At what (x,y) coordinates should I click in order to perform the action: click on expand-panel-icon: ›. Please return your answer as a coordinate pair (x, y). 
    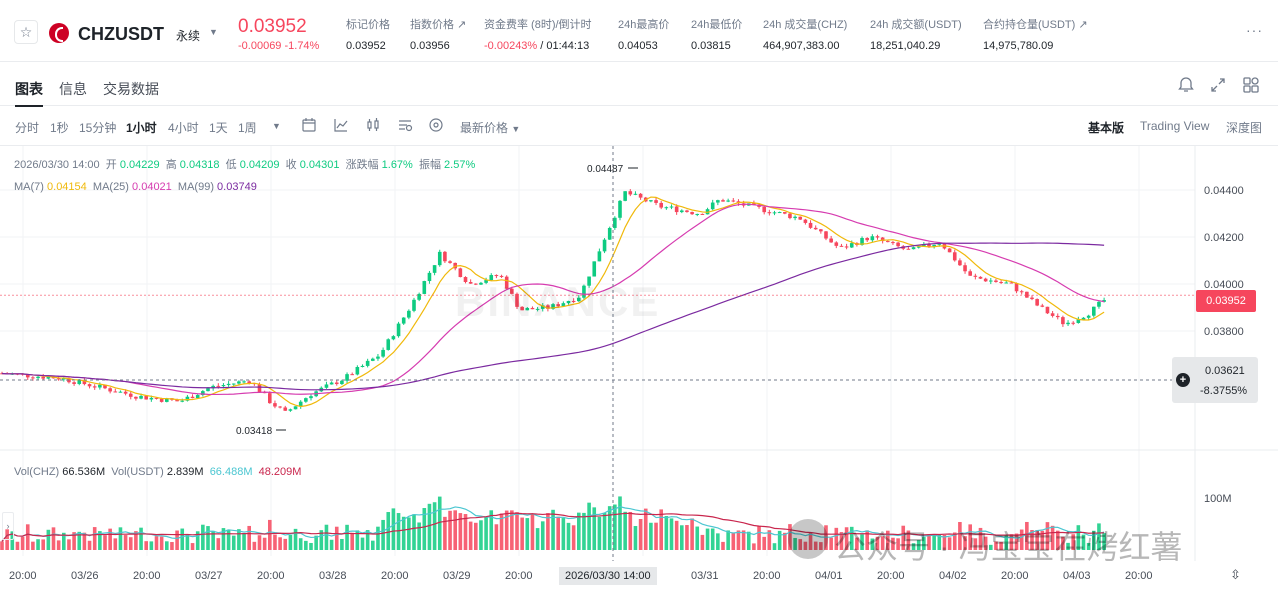
    Looking at the image, I should click on (8, 526).